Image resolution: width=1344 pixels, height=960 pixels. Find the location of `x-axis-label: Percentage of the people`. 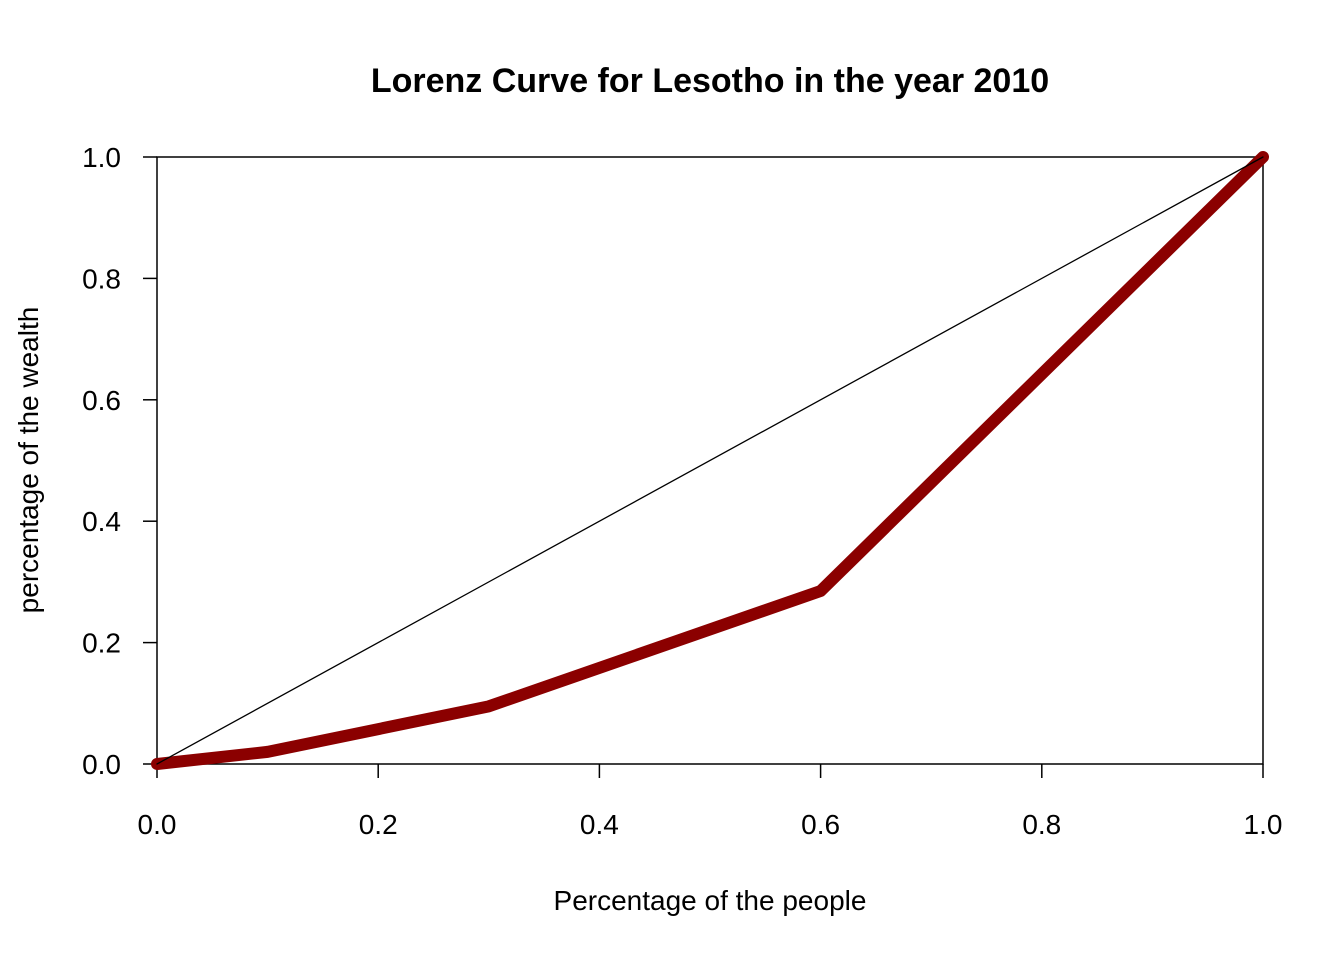

x-axis-label: Percentage of the people is located at coordinates (710, 900).